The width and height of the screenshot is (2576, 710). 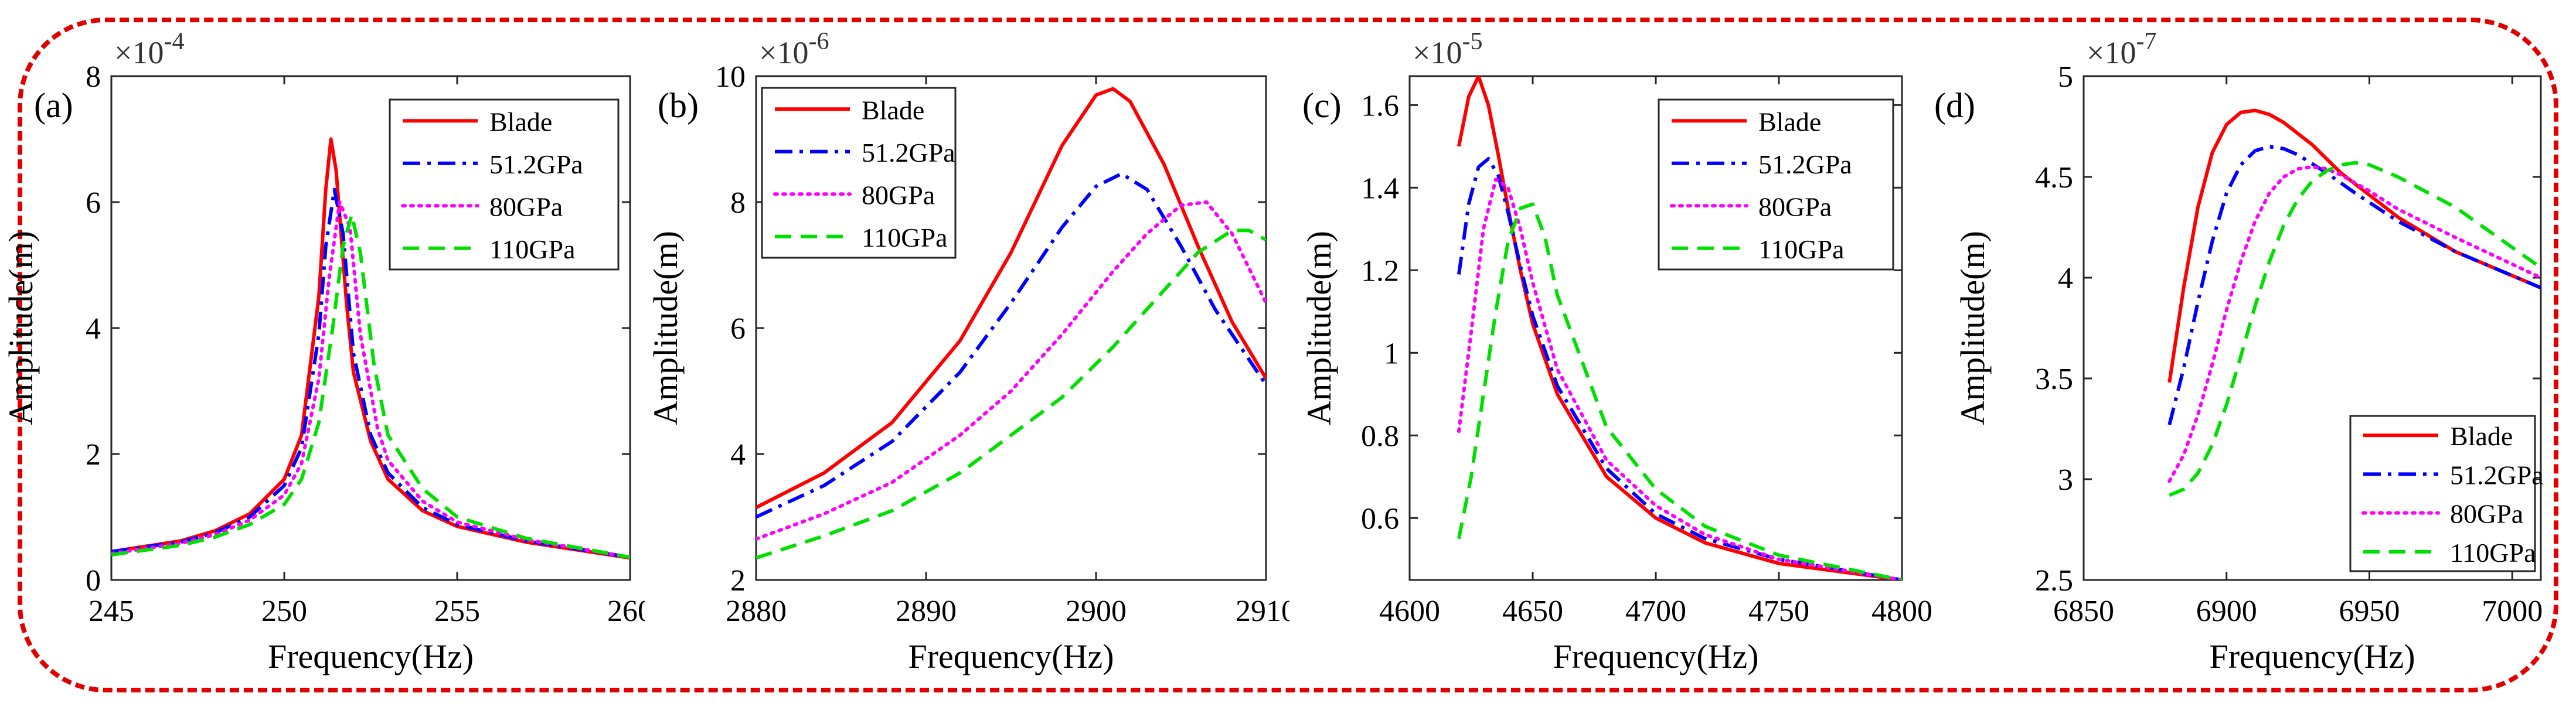 What do you see at coordinates (738, 581) in the screenshot?
I see `y-tick-label: 2` at bounding box center [738, 581].